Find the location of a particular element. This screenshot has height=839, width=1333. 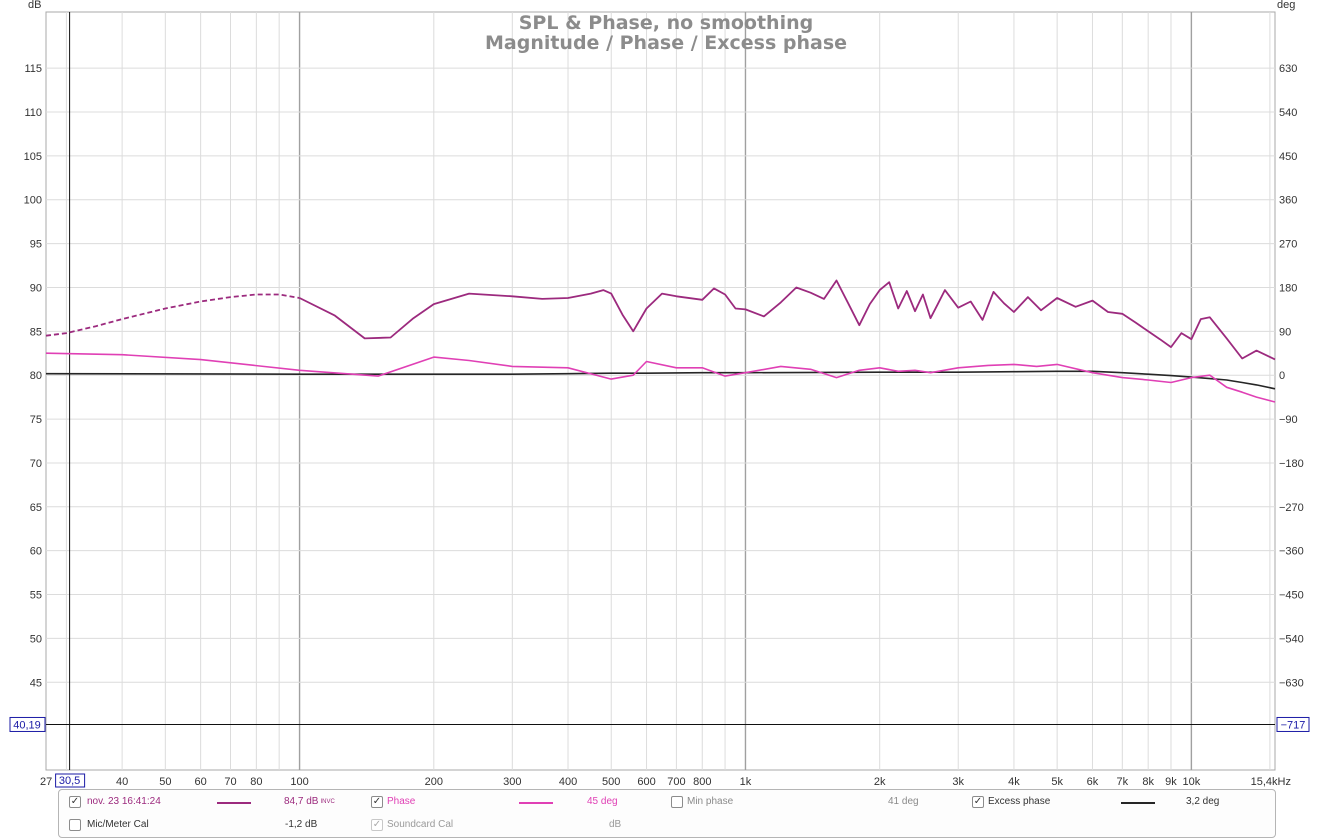

series-layer is located at coordinates (660, 341).